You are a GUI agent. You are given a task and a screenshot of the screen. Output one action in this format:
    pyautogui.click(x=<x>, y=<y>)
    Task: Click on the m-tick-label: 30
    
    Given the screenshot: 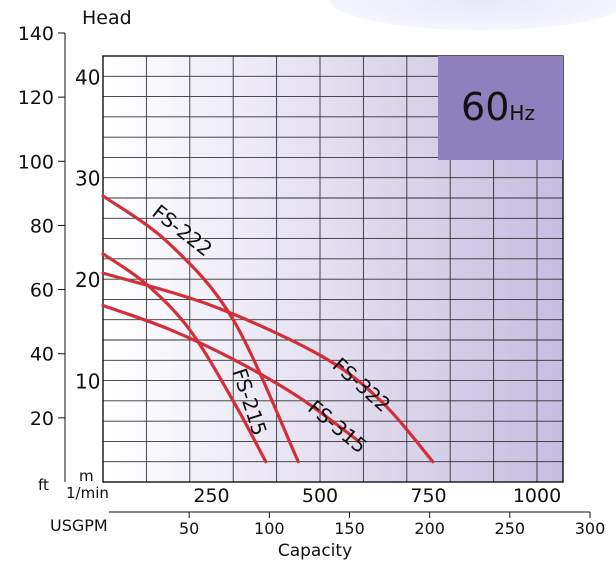 What is the action you would take?
    pyautogui.click(x=87, y=179)
    